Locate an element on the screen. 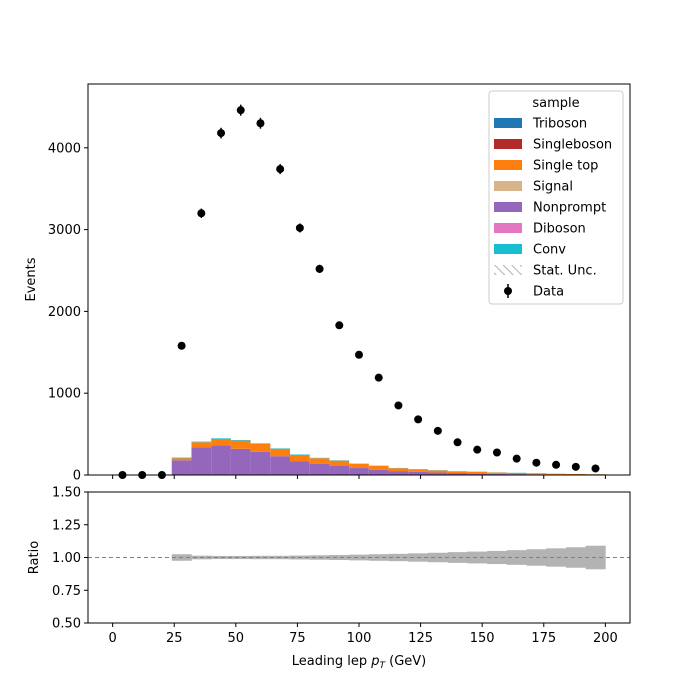 The width and height of the screenshot is (700, 700). legend-entry-data: Data is located at coordinates (534, 292).